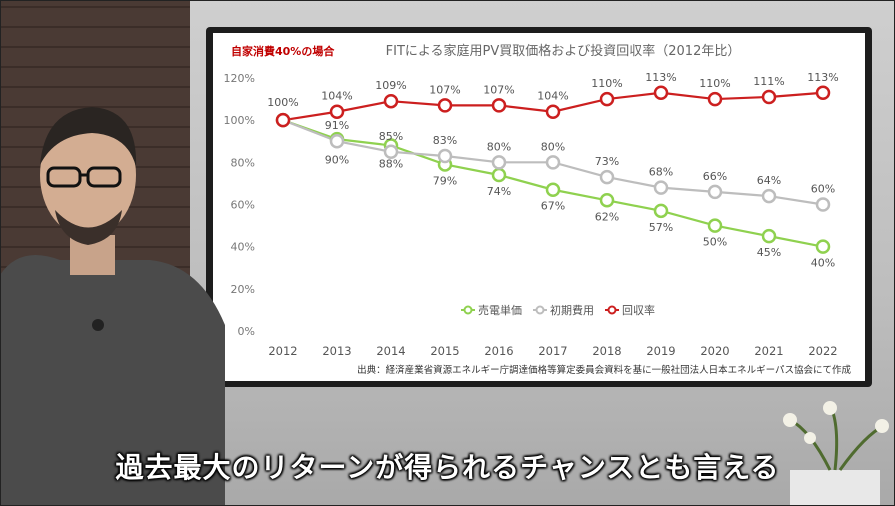  Describe the element at coordinates (715, 242) in the screenshot. I see `data-label: 50%` at that location.